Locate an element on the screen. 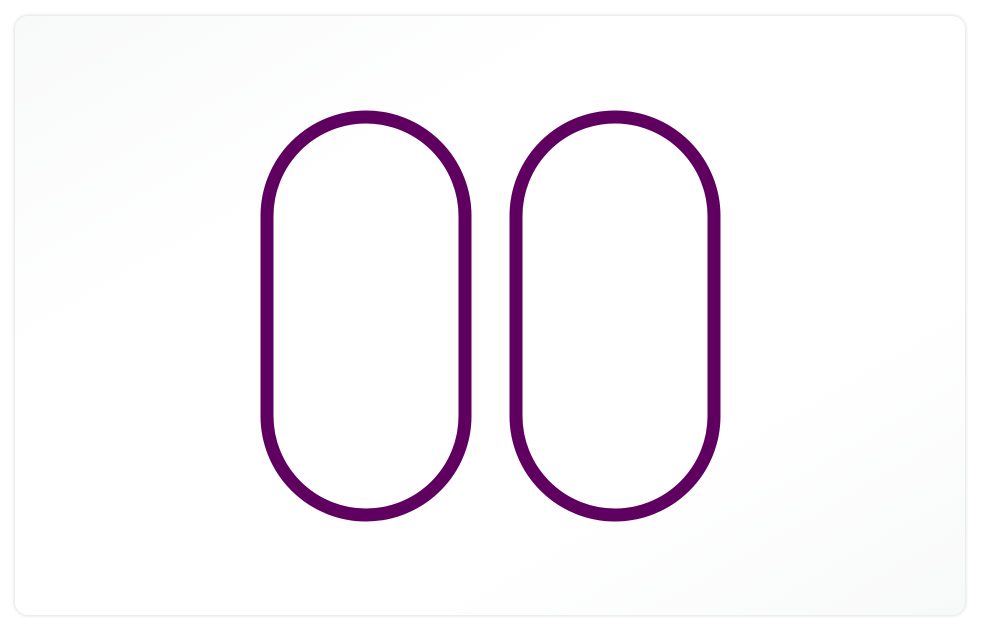 The width and height of the screenshot is (982, 630). pause-bar-right is located at coordinates (615, 316).